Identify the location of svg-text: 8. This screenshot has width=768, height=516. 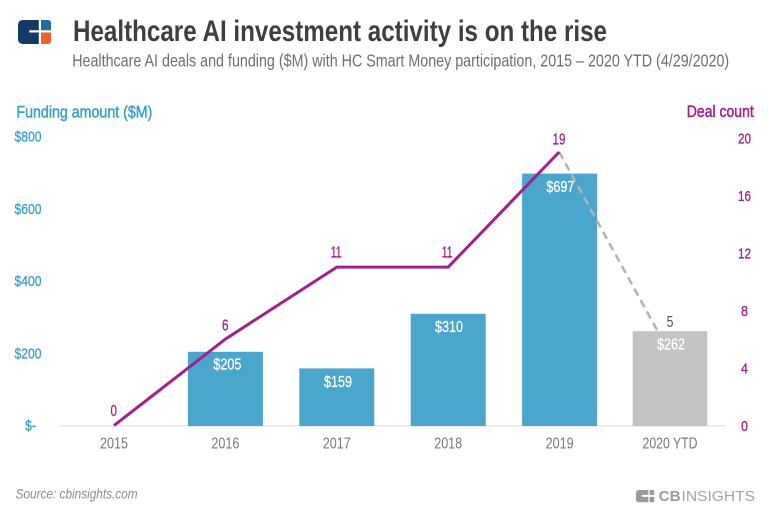
(744, 311).